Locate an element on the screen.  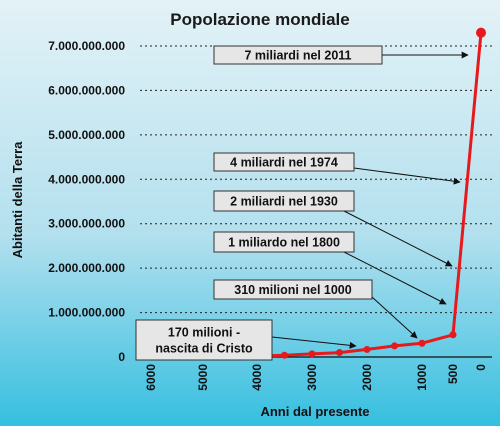
annotation-text: nascita di Cristo is located at coordinates (204, 349).